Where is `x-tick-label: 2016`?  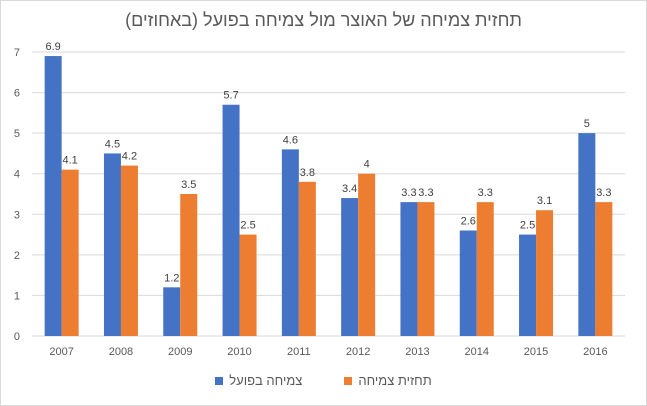 x-tick-label: 2016 is located at coordinates (595, 352).